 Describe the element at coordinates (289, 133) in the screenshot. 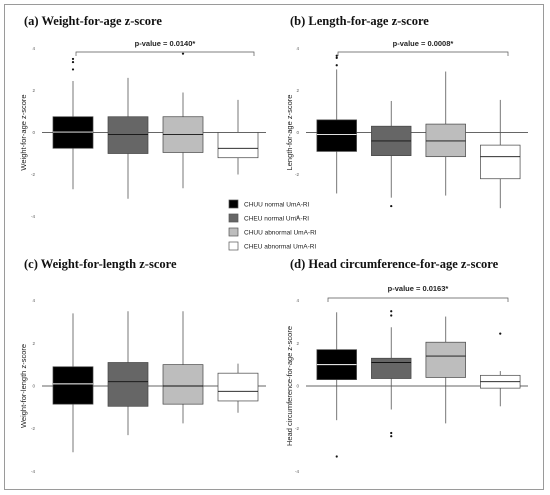

I see `y-axis-label: Length-for-age z-score` at that location.